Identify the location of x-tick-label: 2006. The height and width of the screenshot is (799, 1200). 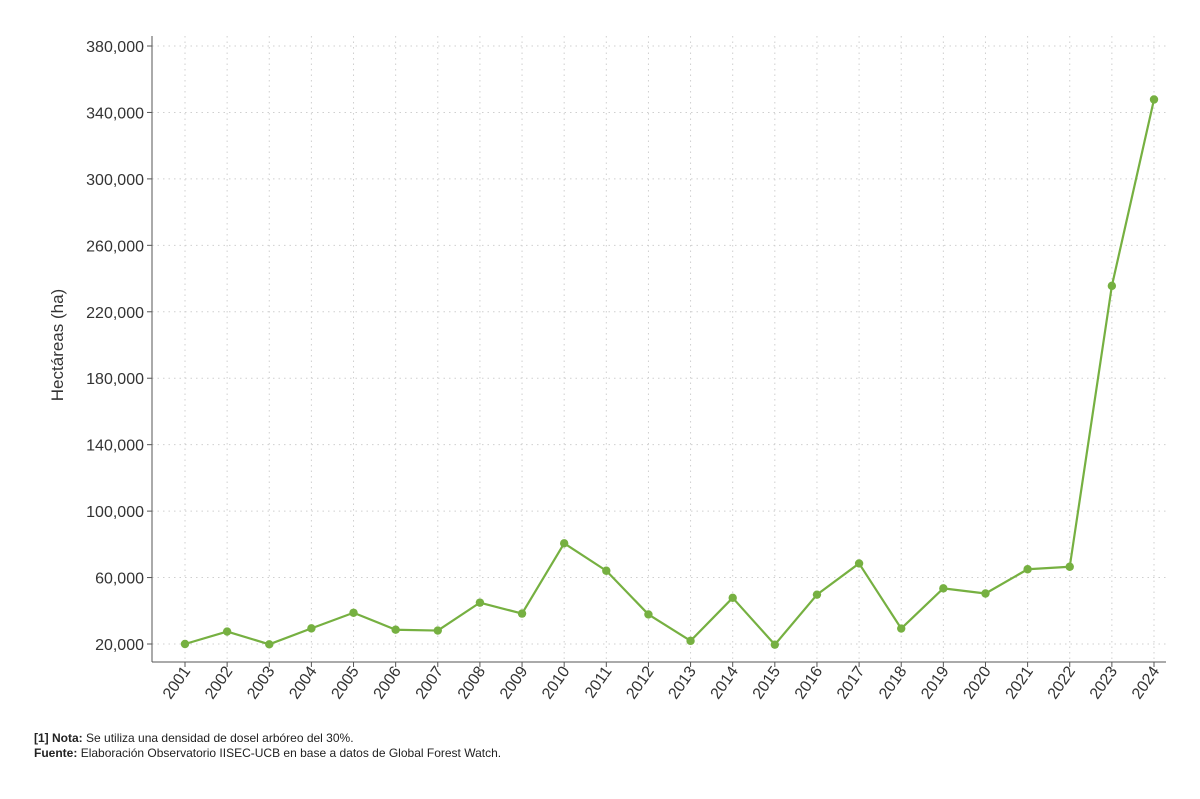
(388, 682).